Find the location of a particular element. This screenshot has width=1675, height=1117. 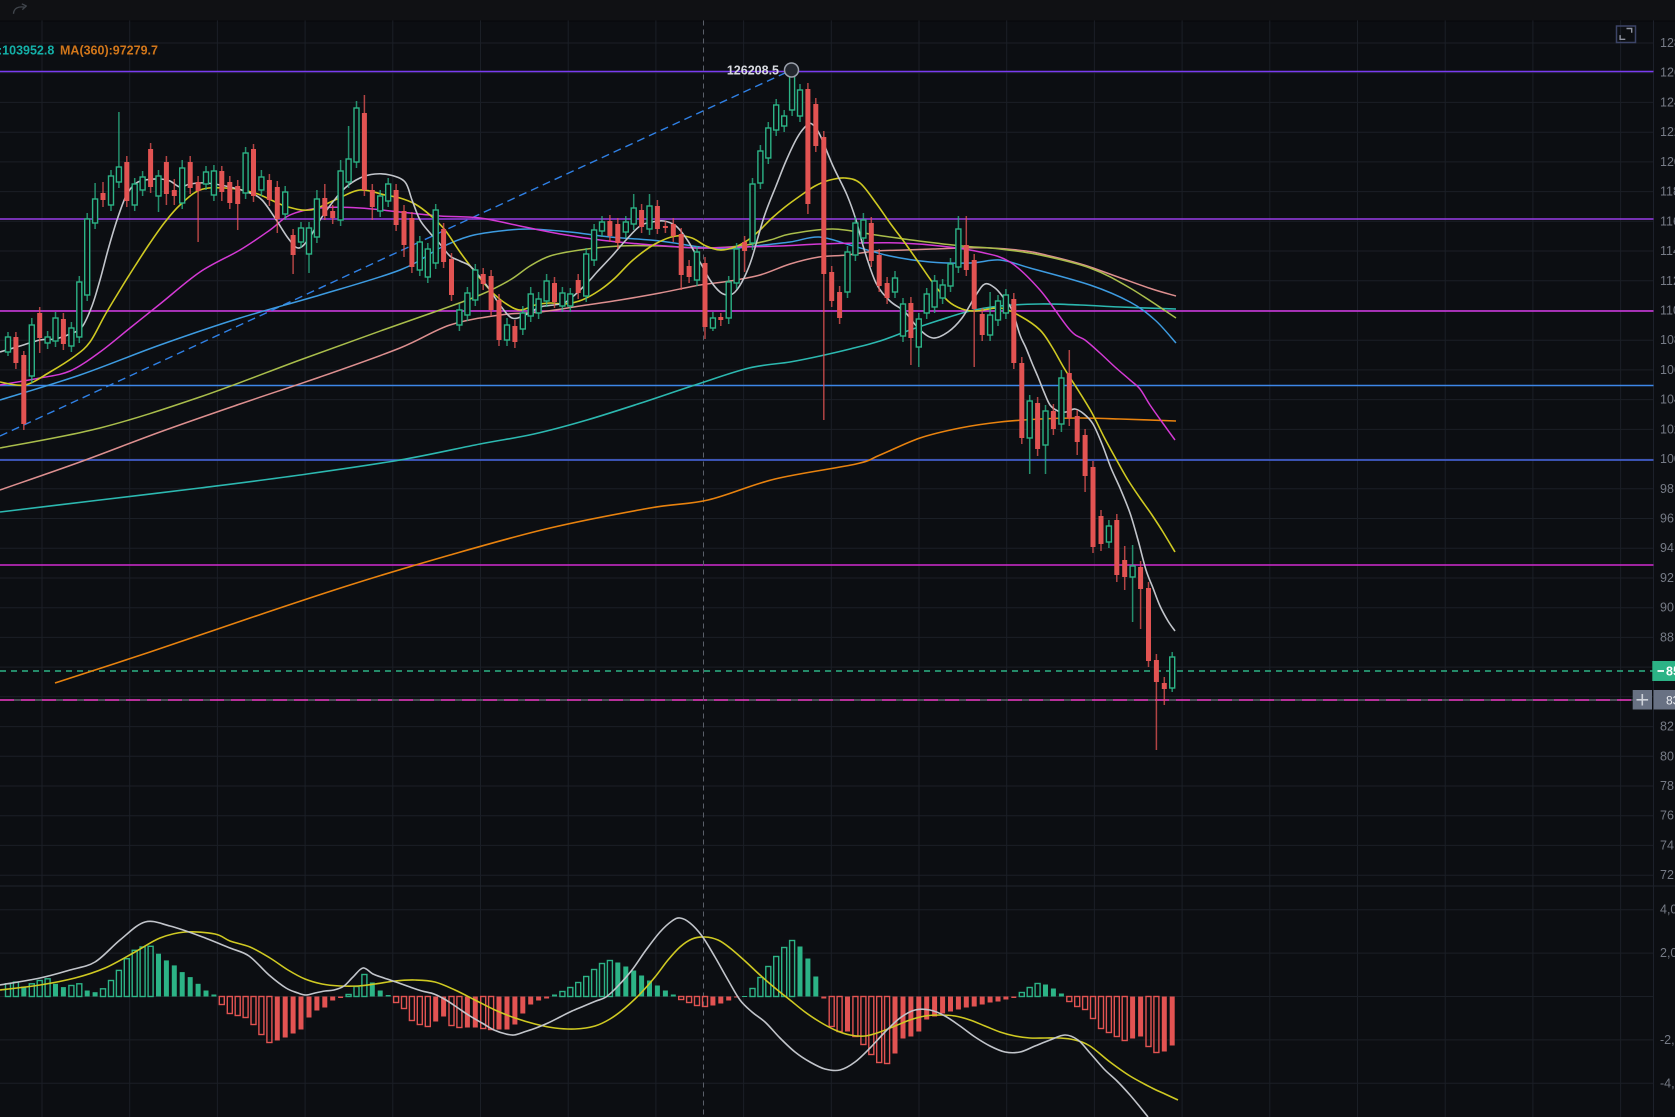

svg-text: 4,0 is located at coordinates (1667, 910).